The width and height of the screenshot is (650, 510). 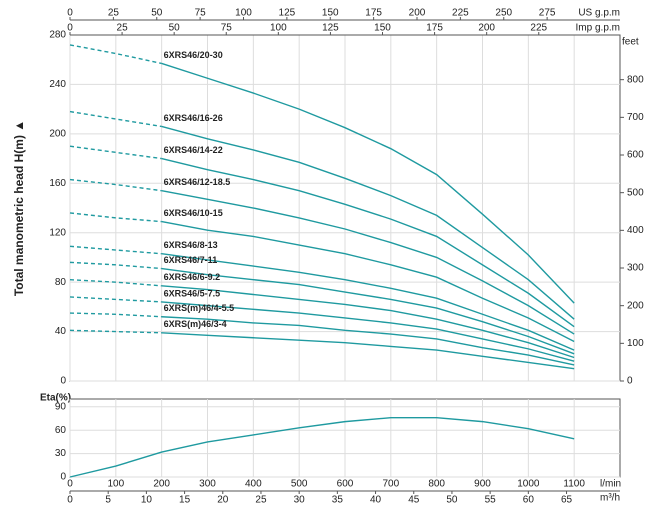 I want to click on x-tick-label: 100, so click(x=115, y=484).